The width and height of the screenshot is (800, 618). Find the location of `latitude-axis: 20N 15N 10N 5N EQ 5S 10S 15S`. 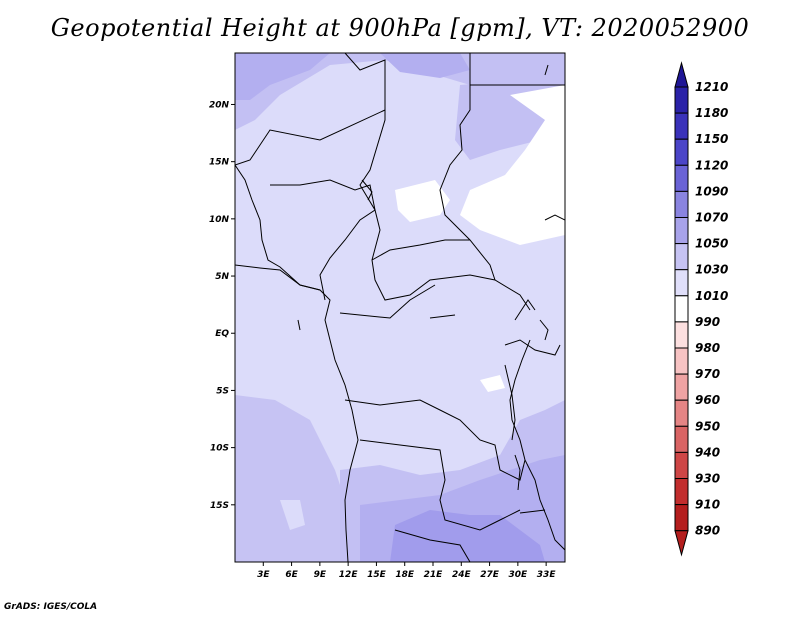

latitude-axis: 20N 15N 10N 5N EQ 5S 10S 15S is located at coordinates (222, 305).